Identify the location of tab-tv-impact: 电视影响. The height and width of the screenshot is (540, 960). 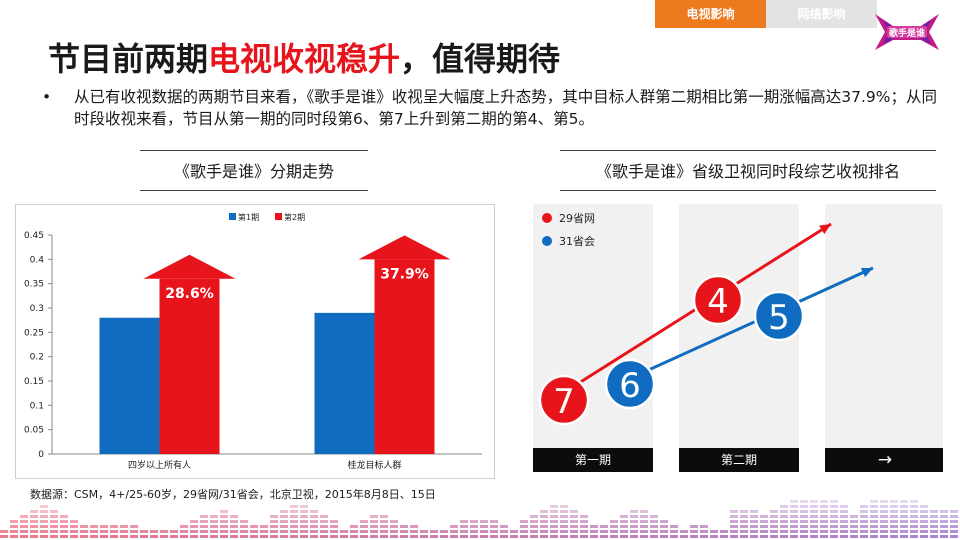
(710, 14).